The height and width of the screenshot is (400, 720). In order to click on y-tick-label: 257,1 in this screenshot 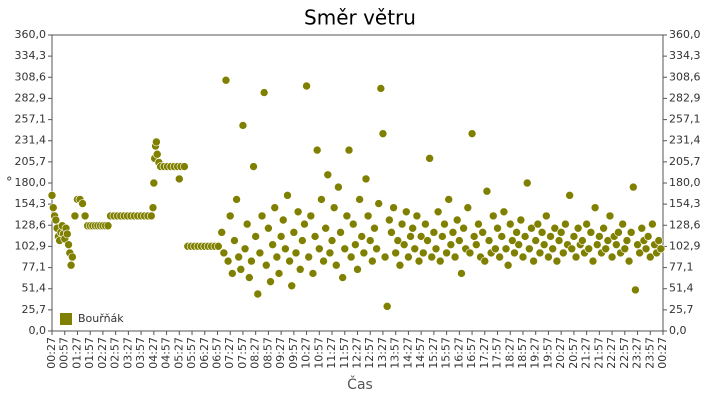, I will do `click(31, 119)`.